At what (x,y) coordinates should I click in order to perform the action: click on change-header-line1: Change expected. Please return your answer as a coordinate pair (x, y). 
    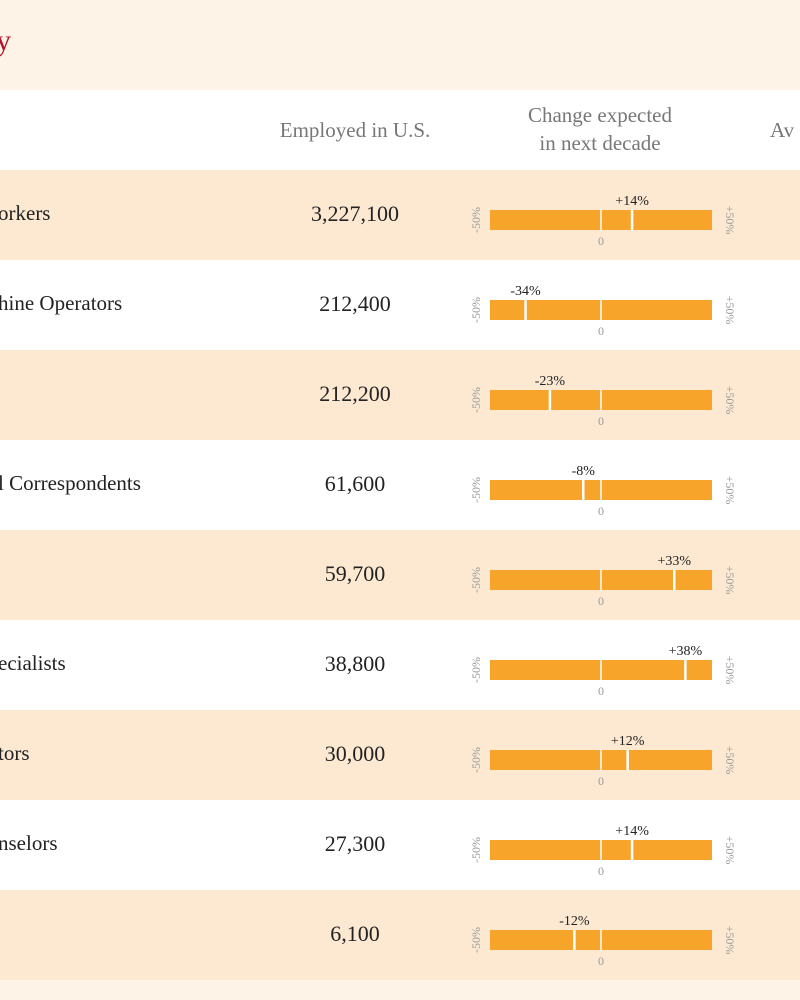
    Looking at the image, I should click on (600, 115).